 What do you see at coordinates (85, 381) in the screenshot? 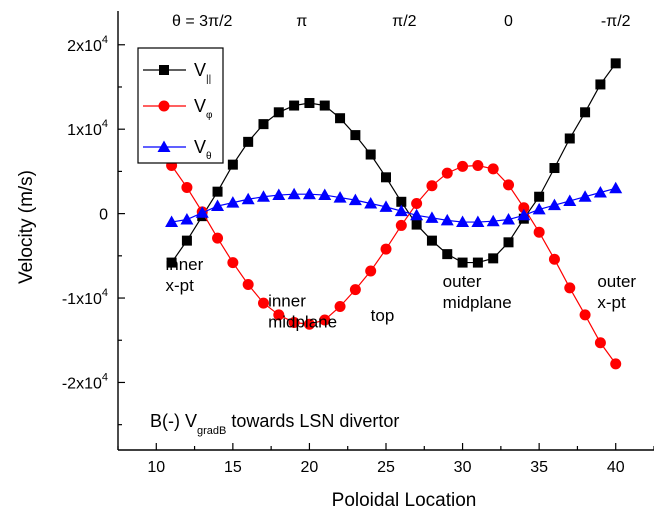
I see `y-tick-label: -2x10⁴` at bounding box center [85, 381].